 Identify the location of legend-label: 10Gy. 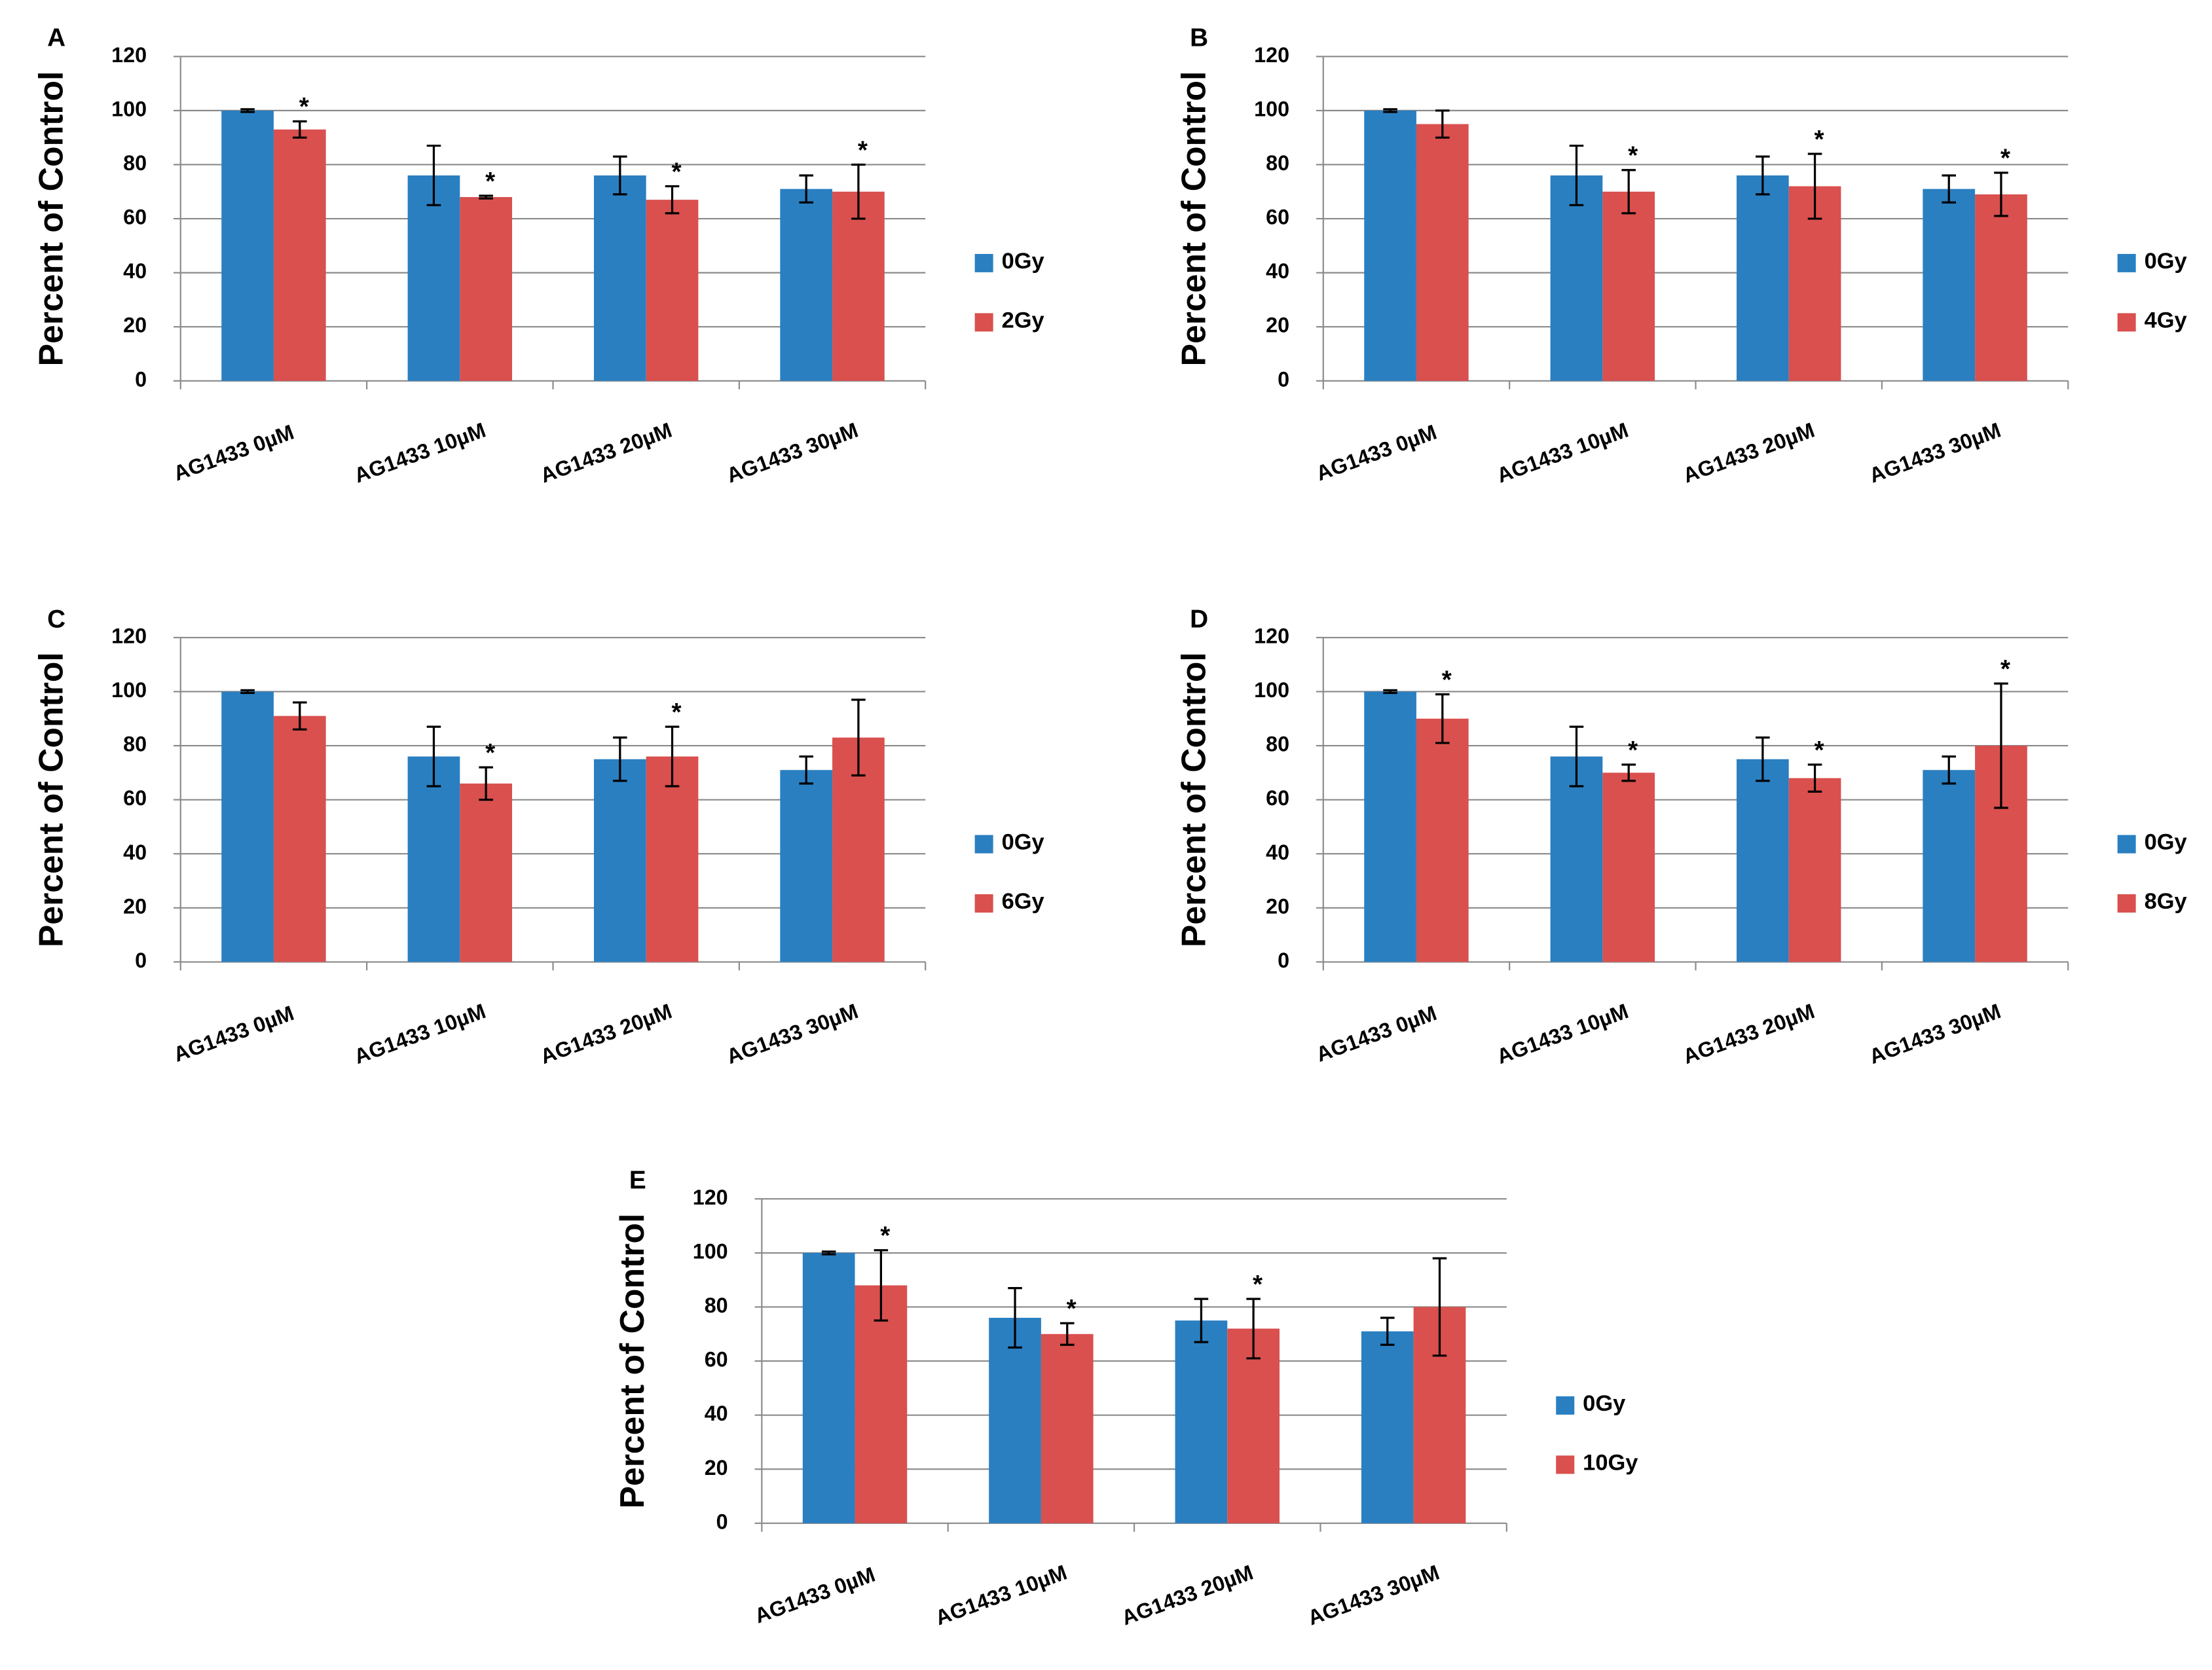
(1611, 1462).